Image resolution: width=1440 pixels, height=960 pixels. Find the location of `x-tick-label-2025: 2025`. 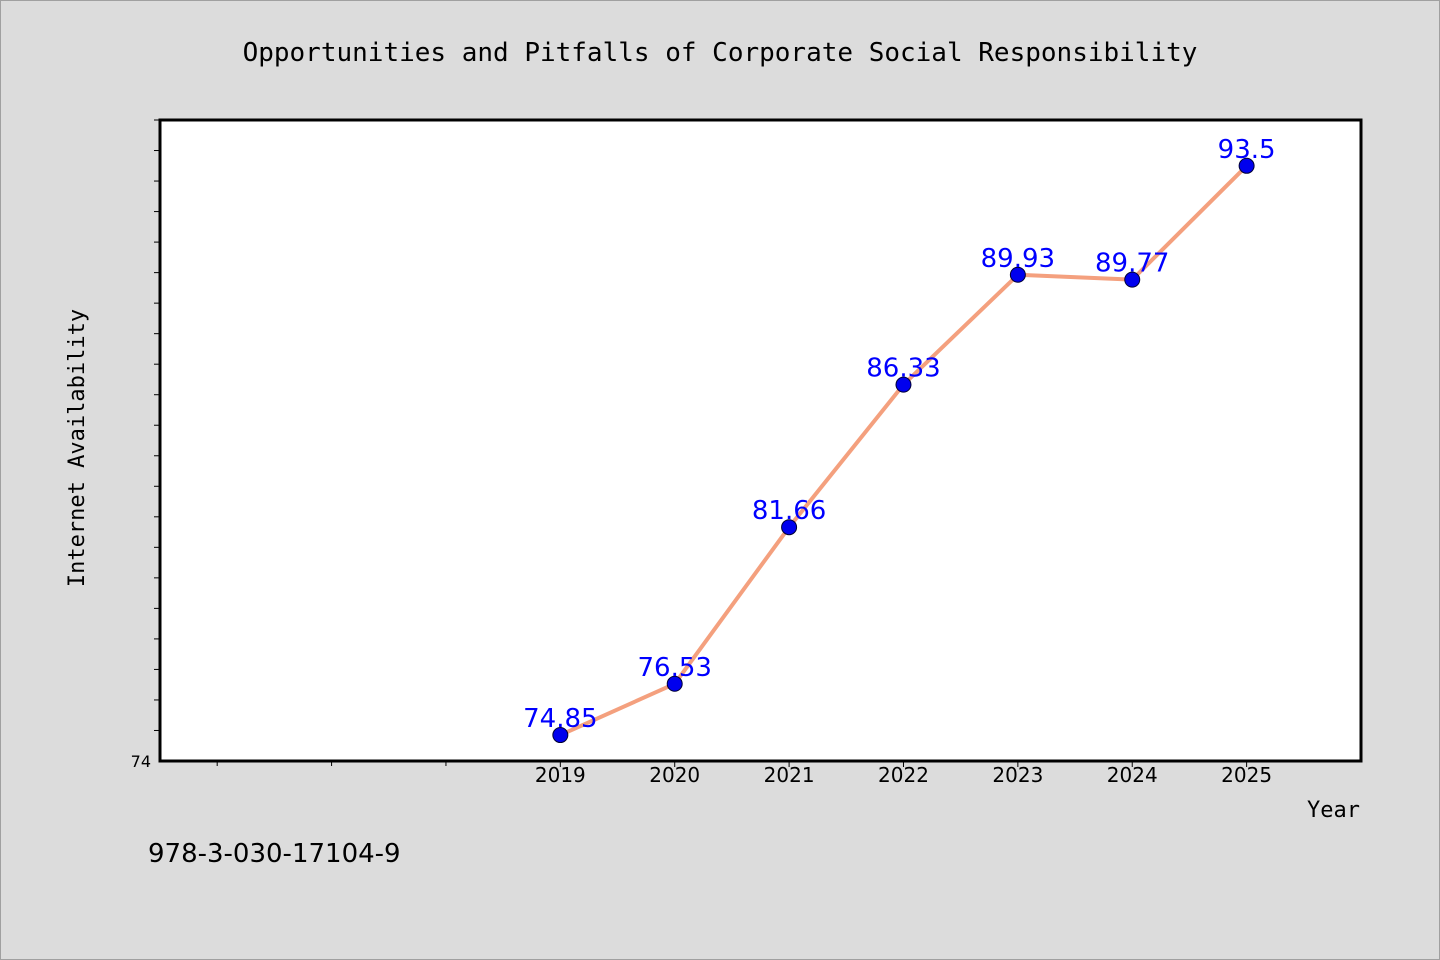

x-tick-label-2025: 2025 is located at coordinates (1246, 775).